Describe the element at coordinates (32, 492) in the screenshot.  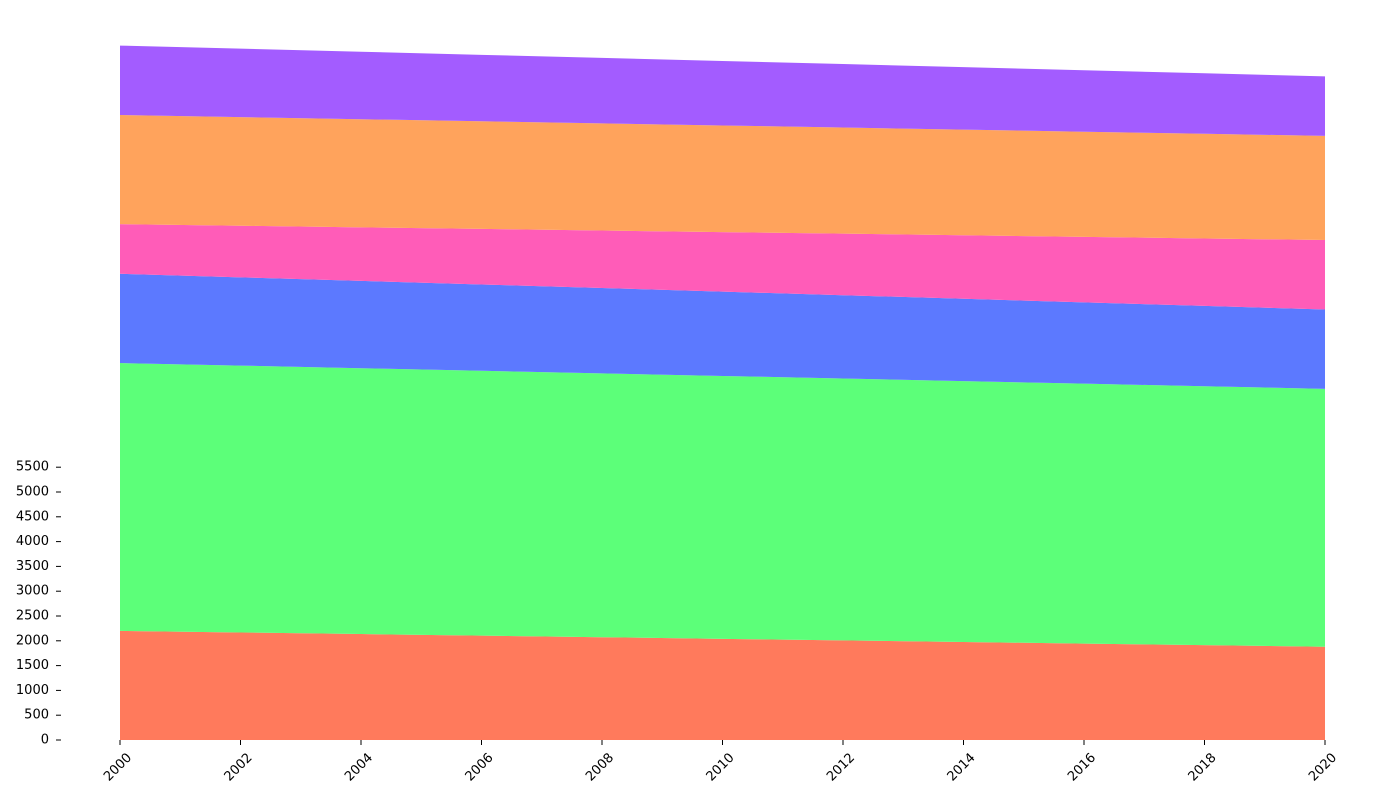
I see `y-tick-label: 5000` at that location.